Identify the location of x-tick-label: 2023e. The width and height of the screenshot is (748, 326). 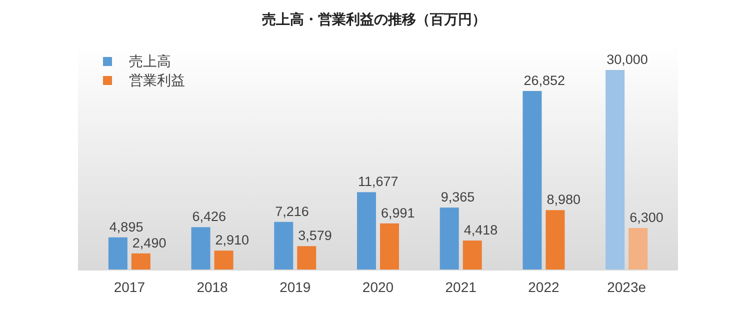
(626, 287).